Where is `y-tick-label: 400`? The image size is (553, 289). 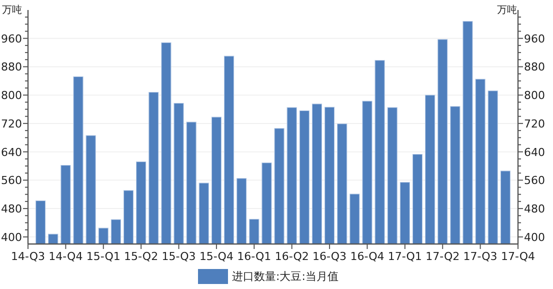 y-tick-label: 400 is located at coordinates (11, 237).